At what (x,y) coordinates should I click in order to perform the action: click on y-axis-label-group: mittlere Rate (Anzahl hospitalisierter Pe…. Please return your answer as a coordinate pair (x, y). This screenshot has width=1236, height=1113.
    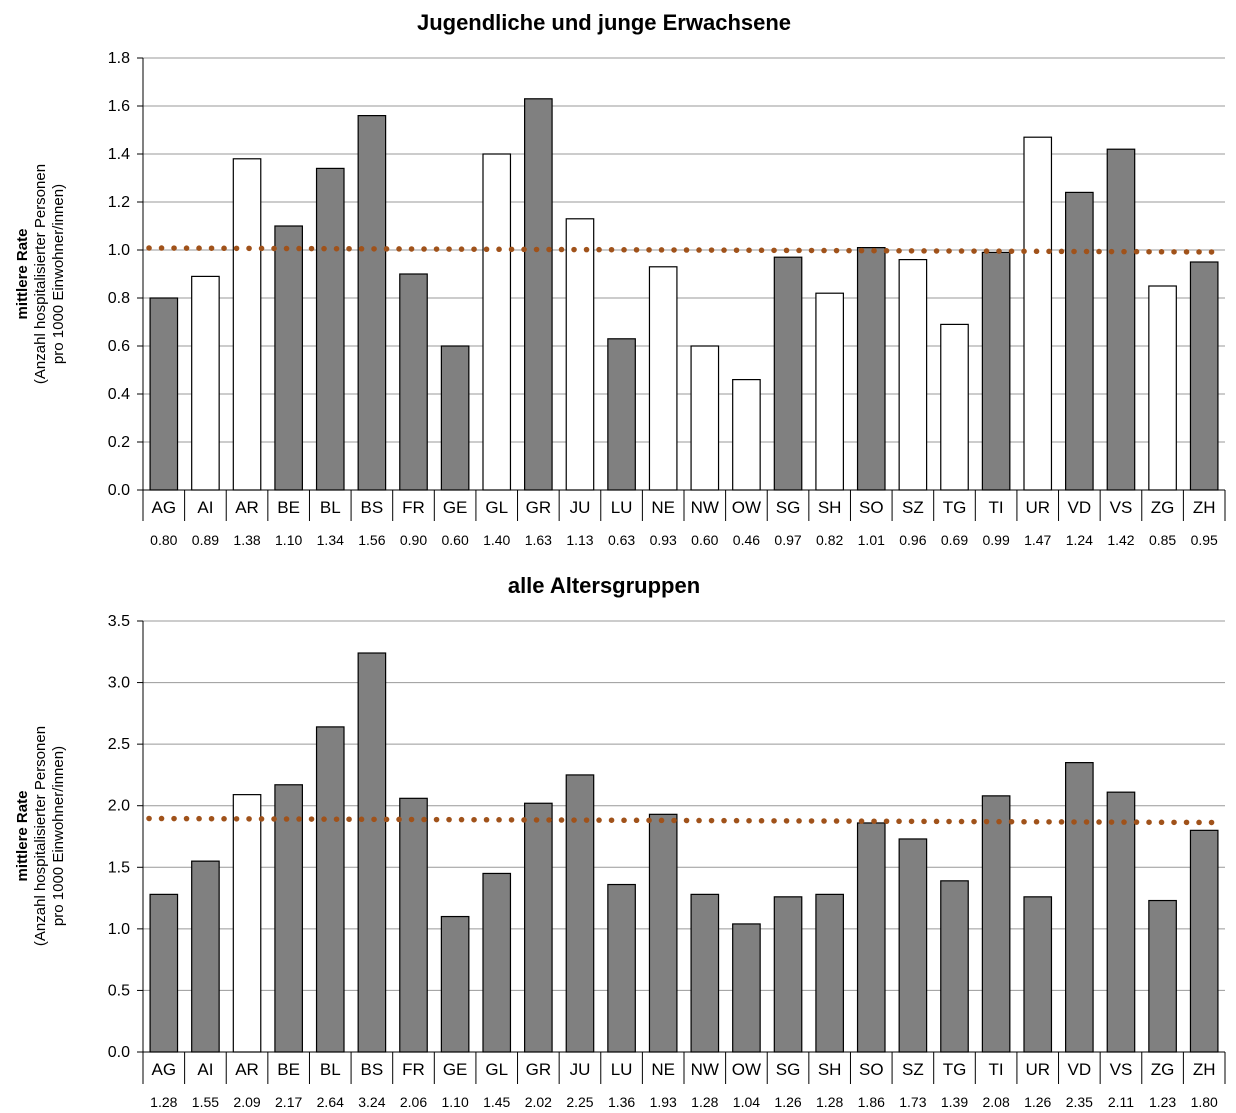
    Looking at the image, I should click on (40, 836).